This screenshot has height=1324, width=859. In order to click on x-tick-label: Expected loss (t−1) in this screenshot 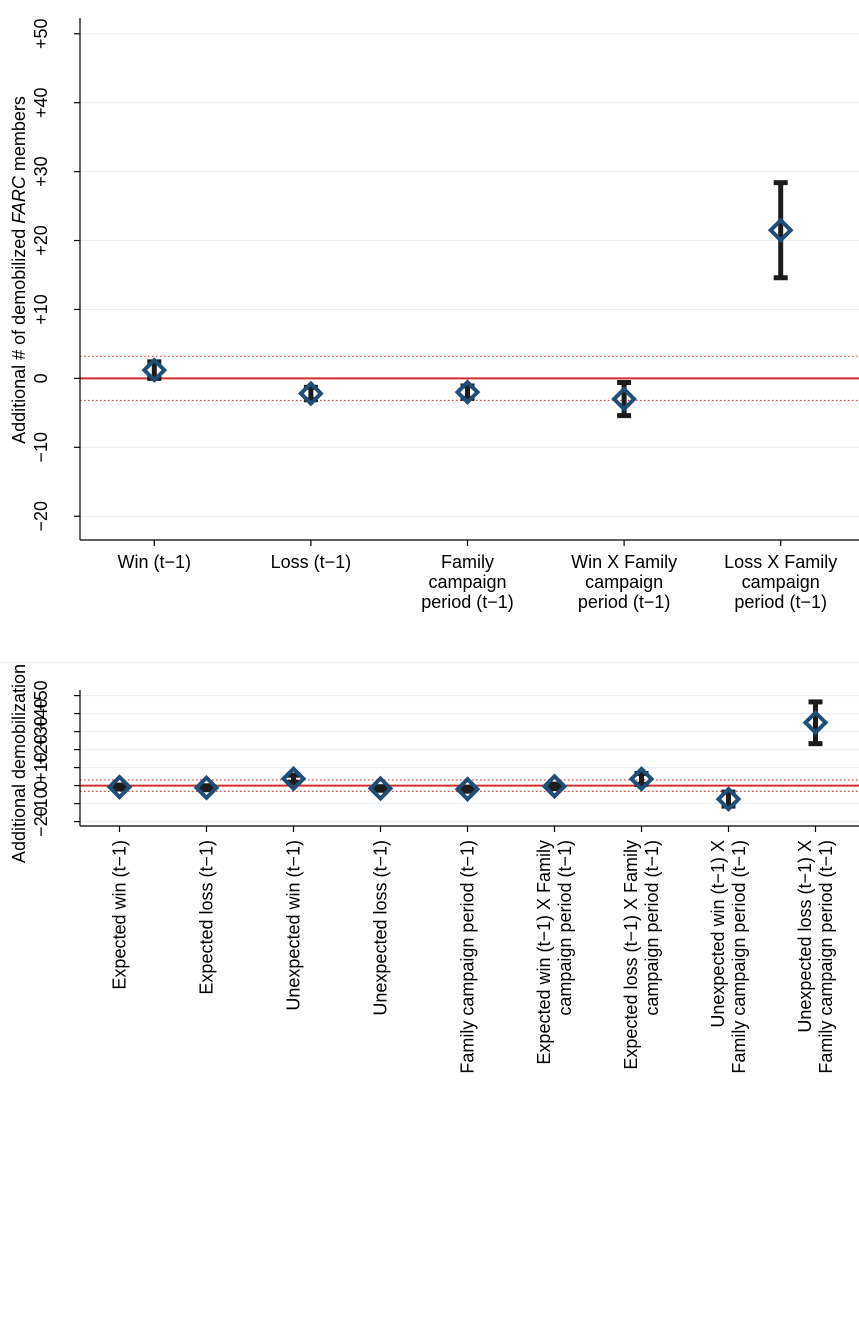, I will do `click(207, 917)`.